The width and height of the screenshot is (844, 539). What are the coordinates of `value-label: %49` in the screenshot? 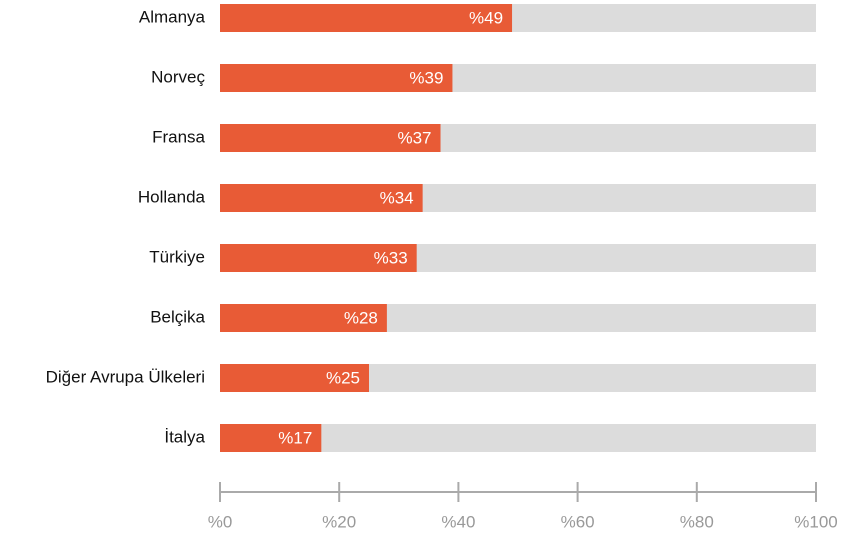 It's located at (486, 17).